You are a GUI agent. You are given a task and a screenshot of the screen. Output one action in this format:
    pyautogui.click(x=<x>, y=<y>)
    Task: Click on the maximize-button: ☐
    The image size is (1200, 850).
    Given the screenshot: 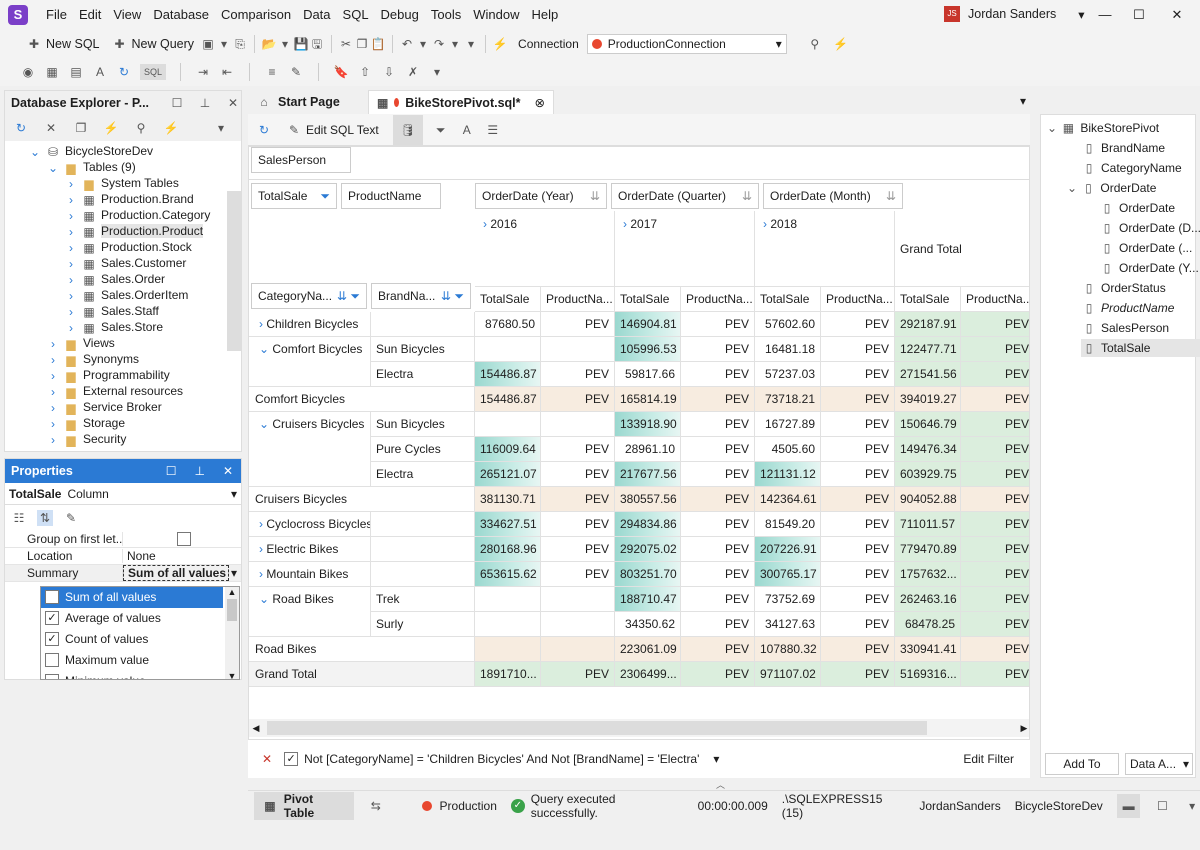 What is the action you would take?
    pyautogui.click(x=1139, y=14)
    